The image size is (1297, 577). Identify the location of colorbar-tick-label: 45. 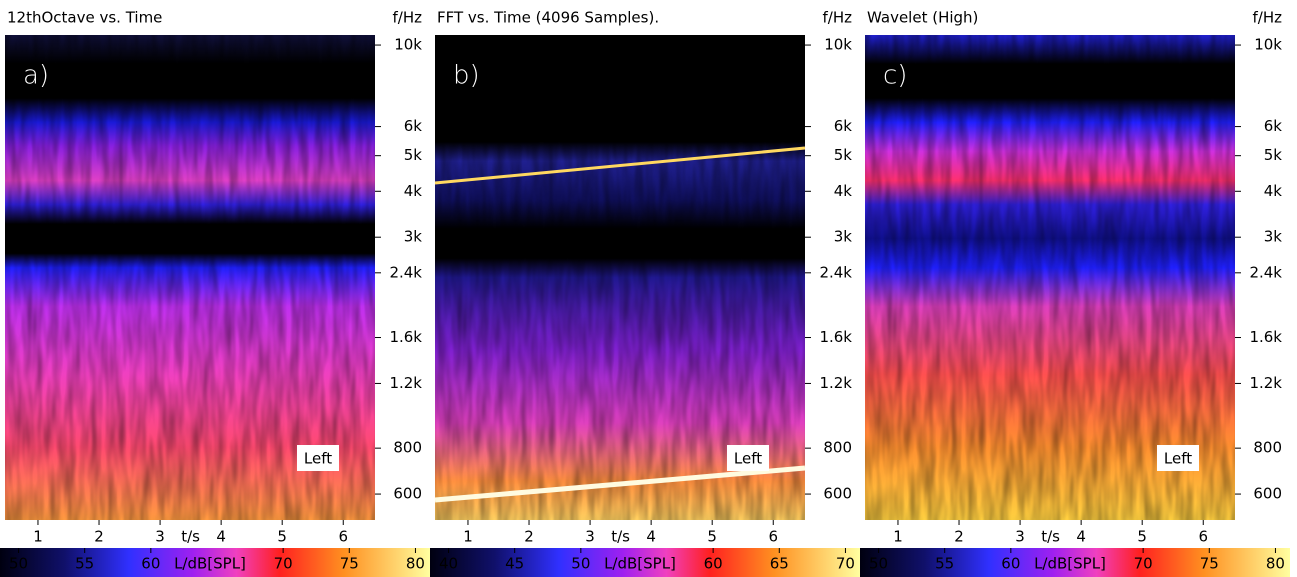
(514, 564).